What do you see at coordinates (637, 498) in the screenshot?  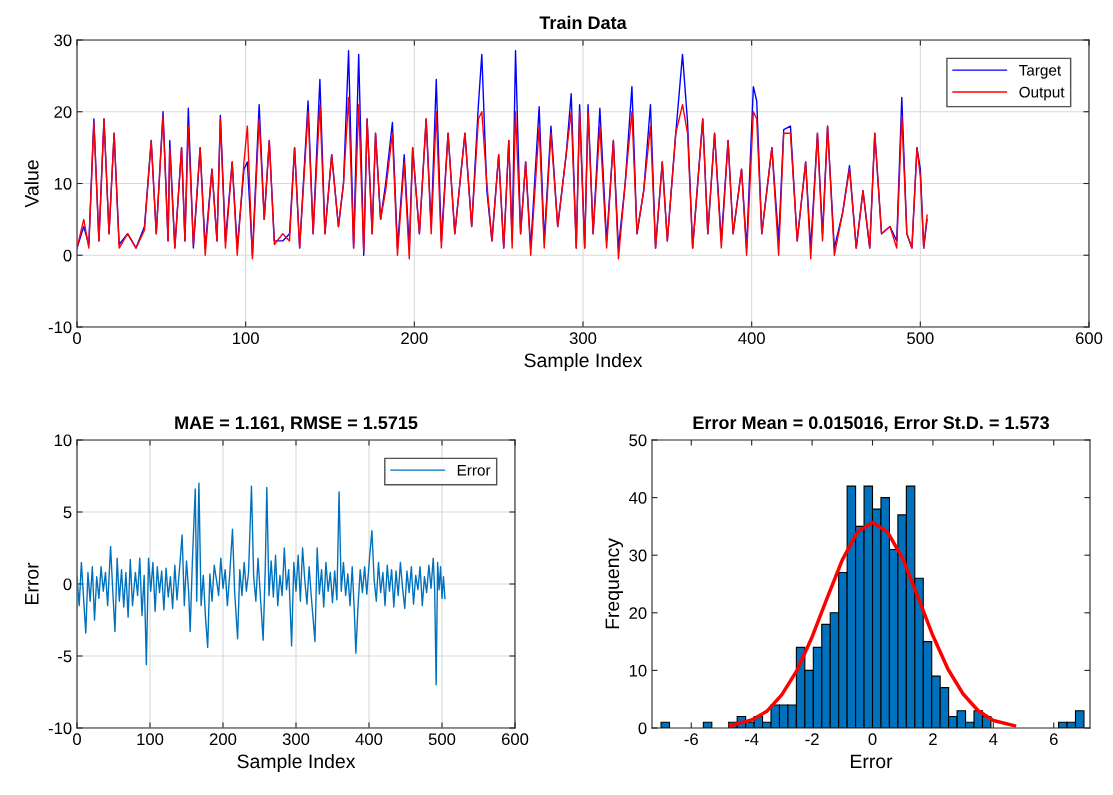 I see `y-tick-label: 40` at bounding box center [637, 498].